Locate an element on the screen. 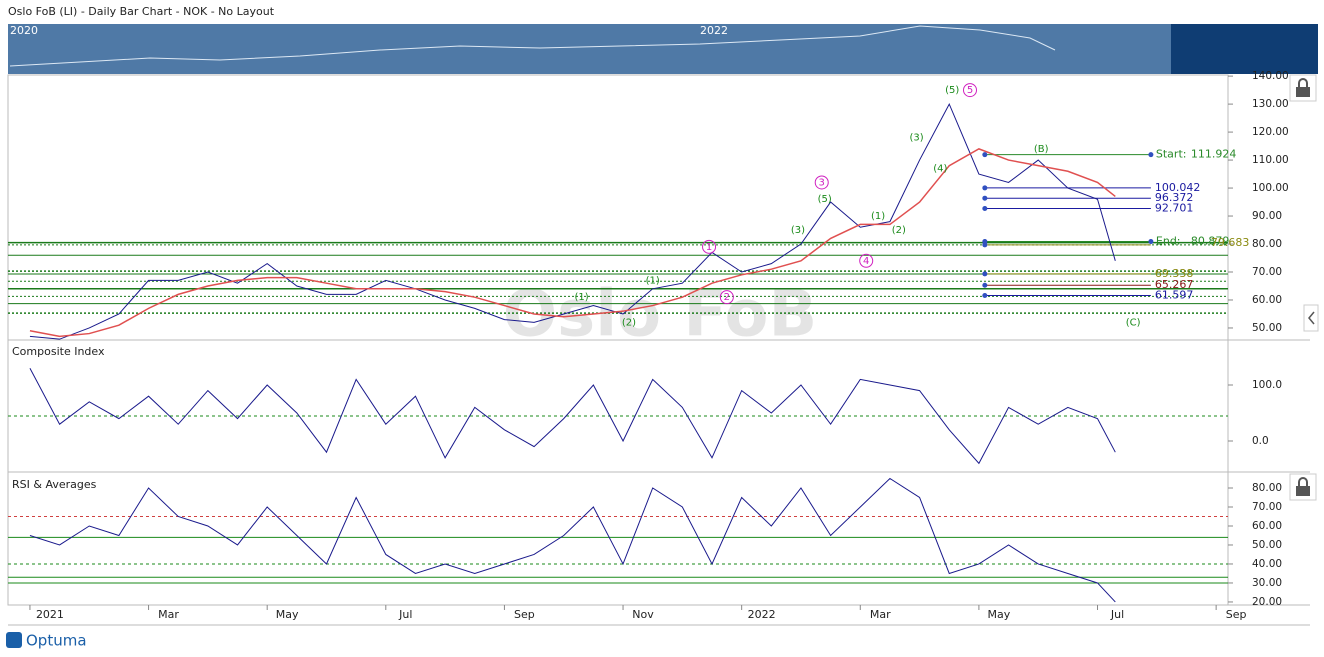 The height and width of the screenshot is (657, 1324). wave-label: 3 is located at coordinates (822, 182).